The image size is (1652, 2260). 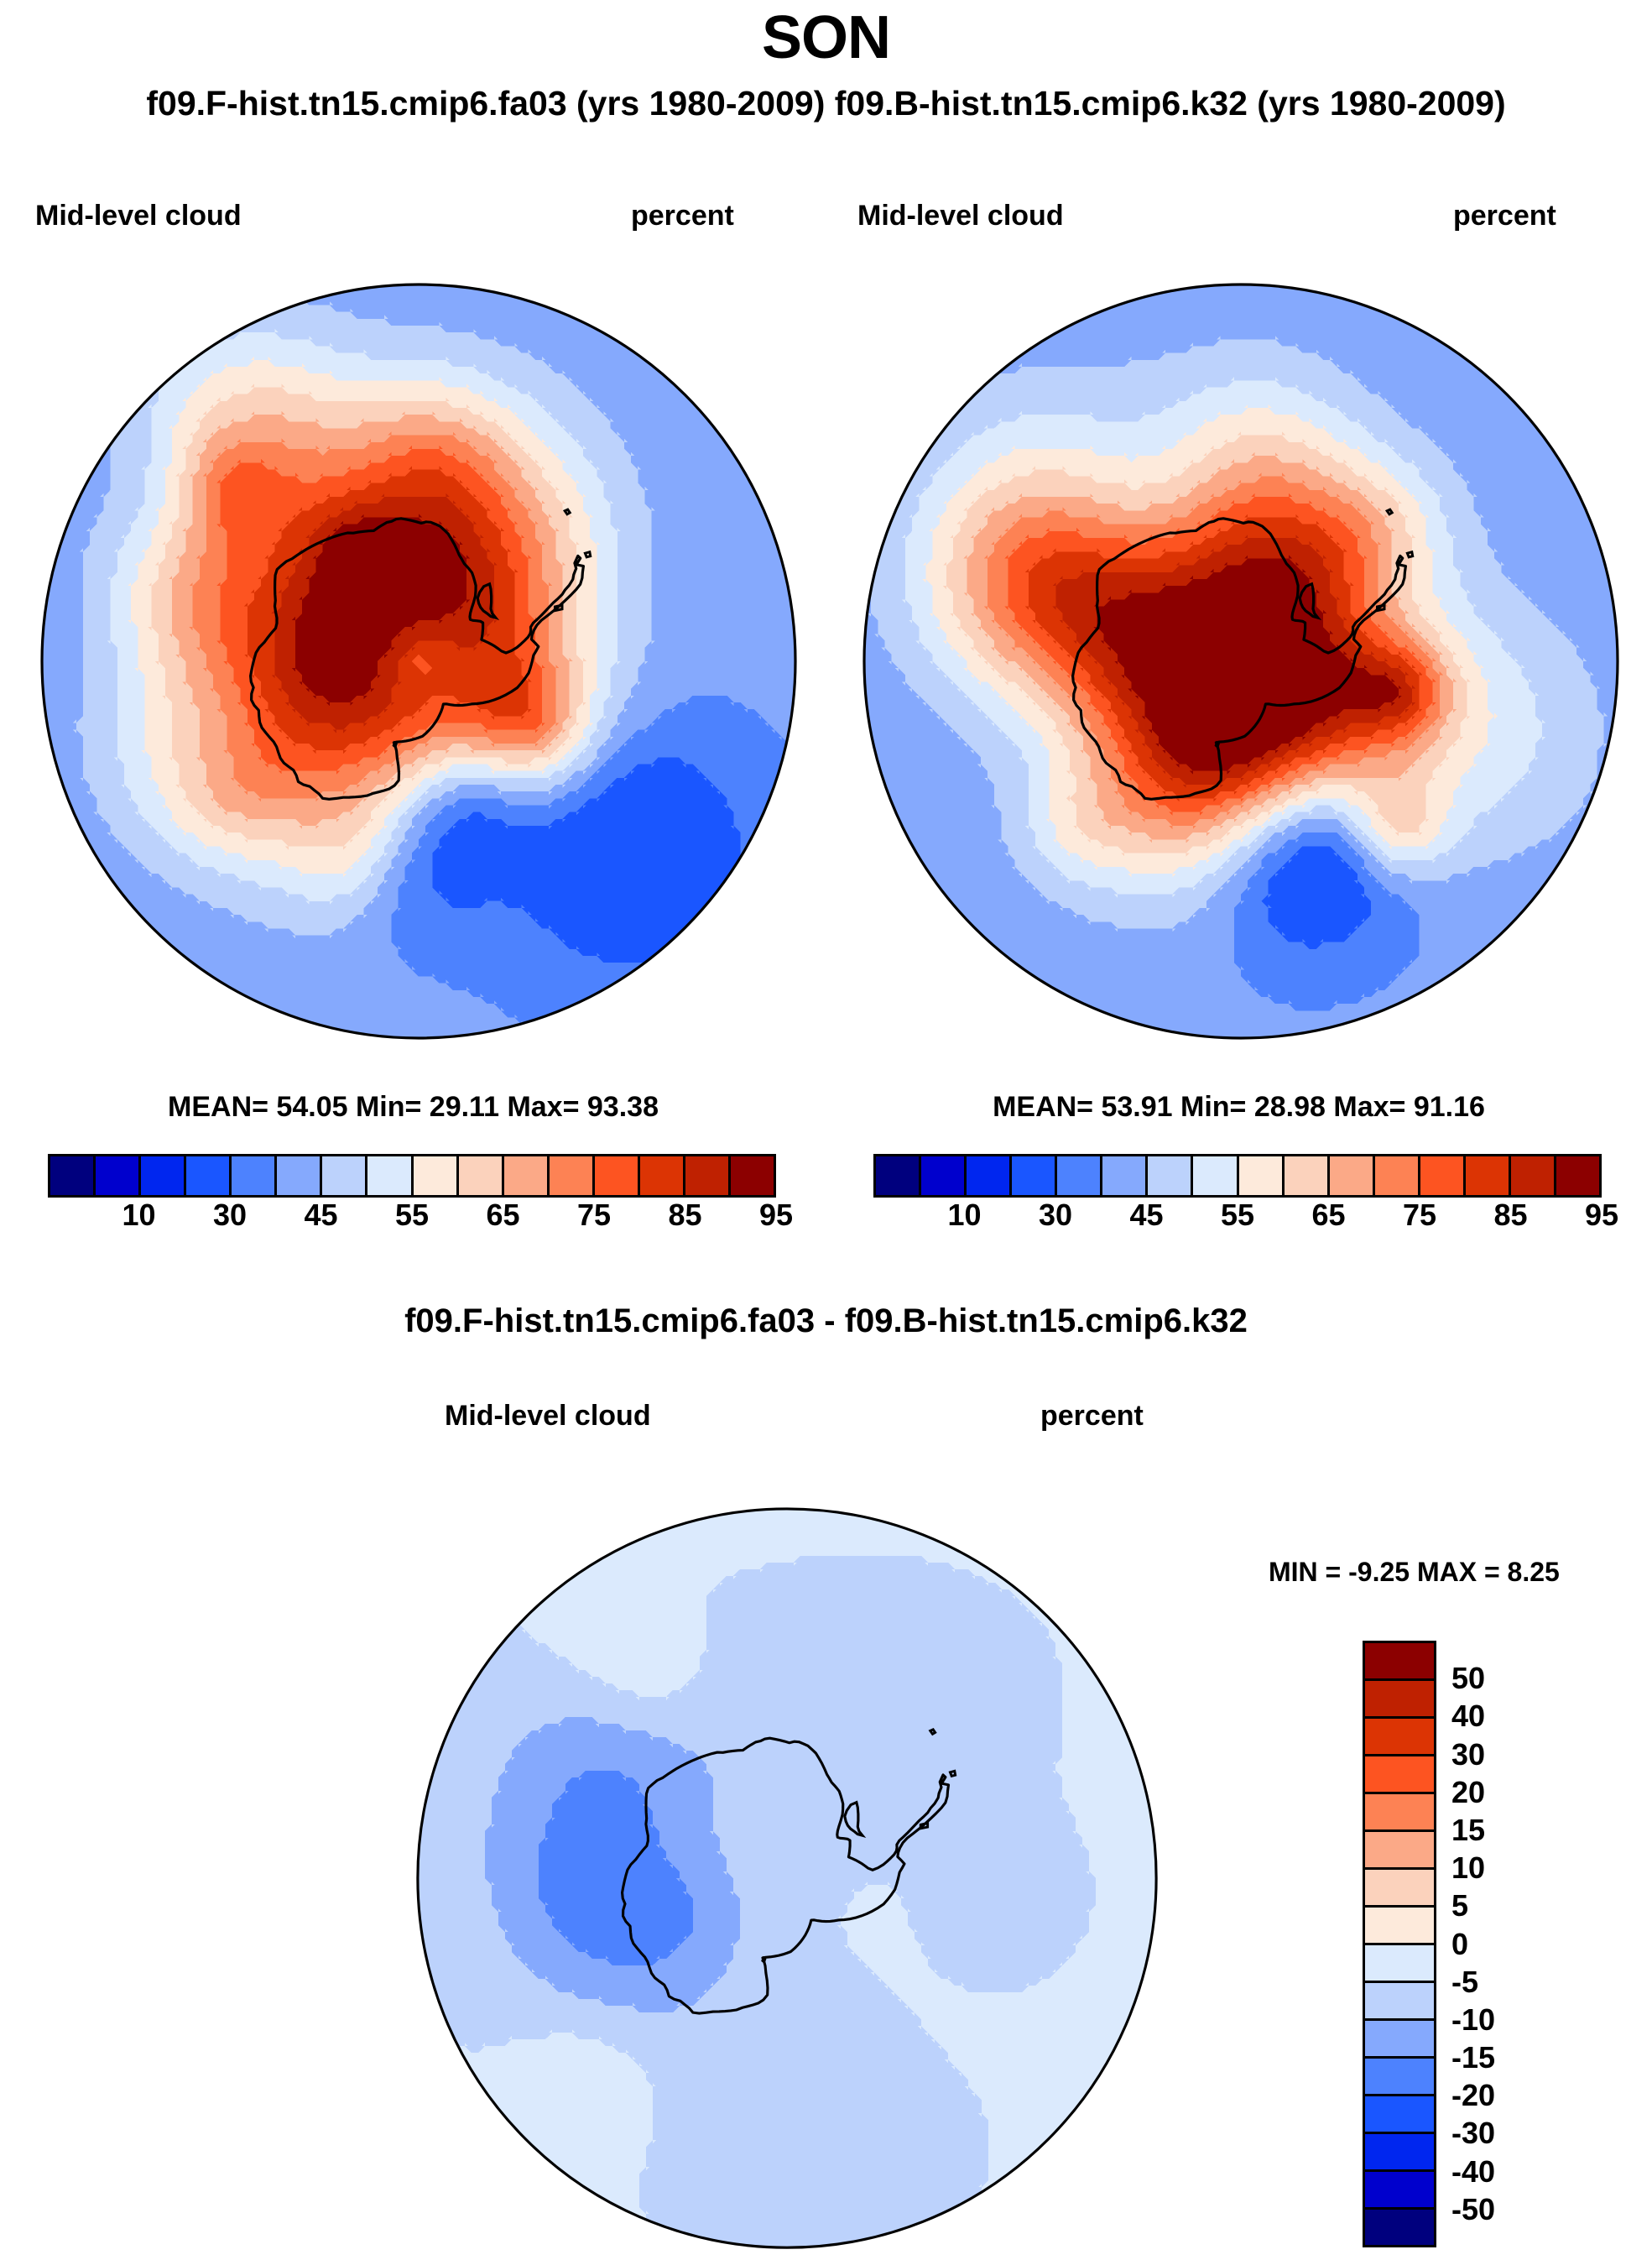 What do you see at coordinates (826, 37) in the screenshot?
I see `page-title: SON` at bounding box center [826, 37].